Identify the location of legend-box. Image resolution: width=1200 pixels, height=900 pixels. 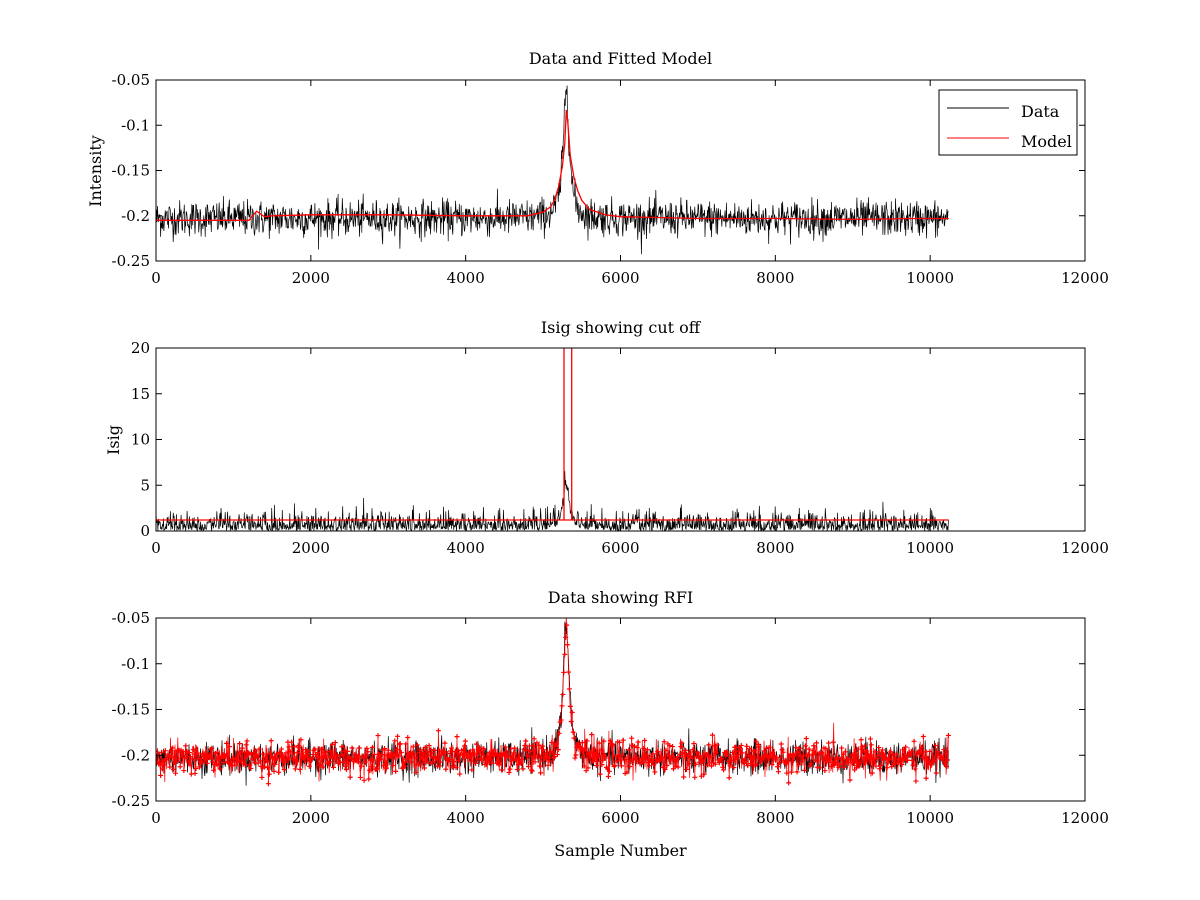
(1008, 122).